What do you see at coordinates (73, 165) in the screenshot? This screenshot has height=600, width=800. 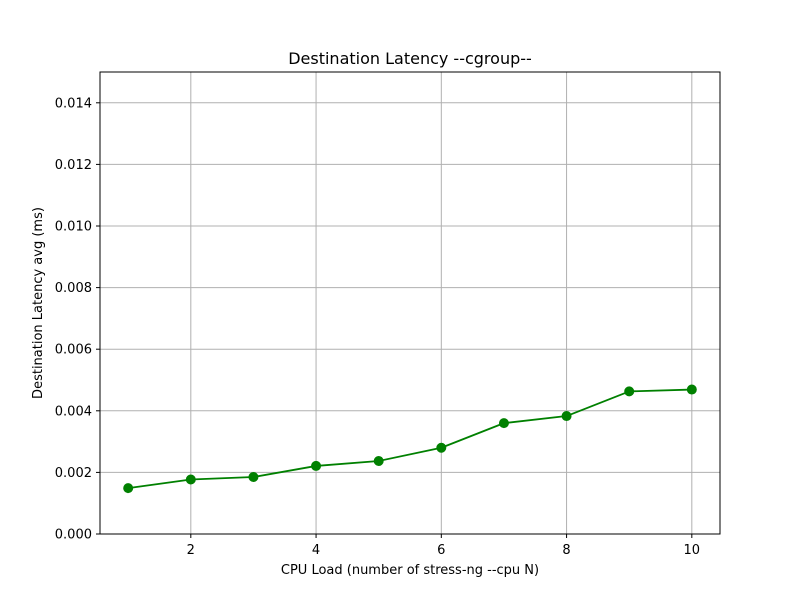 I see `y-tick-label: 0.012` at bounding box center [73, 165].